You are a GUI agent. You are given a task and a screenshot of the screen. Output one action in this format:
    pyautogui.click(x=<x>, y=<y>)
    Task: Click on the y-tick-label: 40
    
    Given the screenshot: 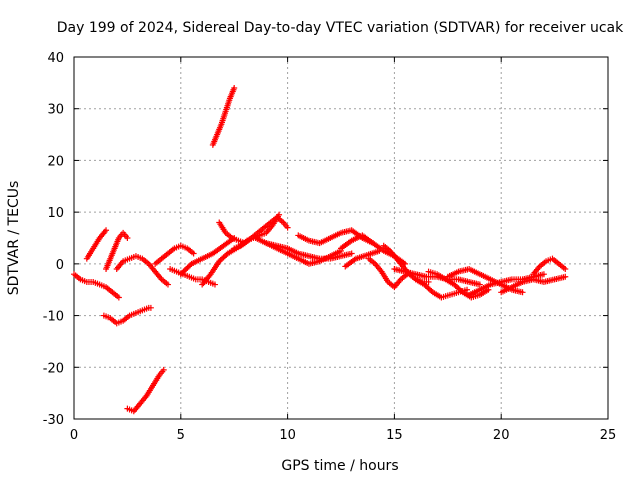 What is the action you would take?
    pyautogui.click(x=55, y=58)
    